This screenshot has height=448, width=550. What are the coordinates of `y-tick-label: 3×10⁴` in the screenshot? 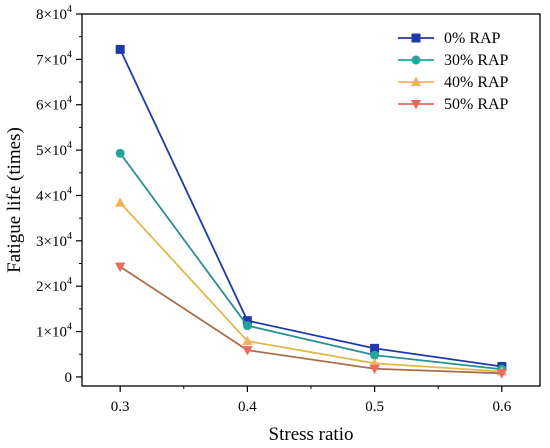 It's located at (54, 240).